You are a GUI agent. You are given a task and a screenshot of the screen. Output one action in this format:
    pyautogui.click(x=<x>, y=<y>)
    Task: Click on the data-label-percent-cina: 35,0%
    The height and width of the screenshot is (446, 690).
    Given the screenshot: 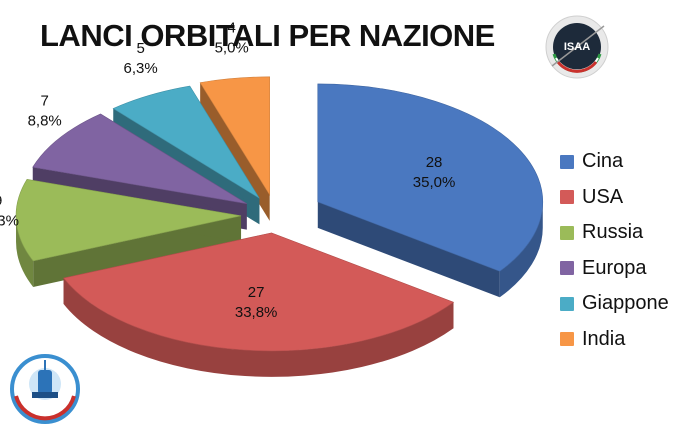 What is the action you would take?
    pyautogui.click(x=434, y=182)
    